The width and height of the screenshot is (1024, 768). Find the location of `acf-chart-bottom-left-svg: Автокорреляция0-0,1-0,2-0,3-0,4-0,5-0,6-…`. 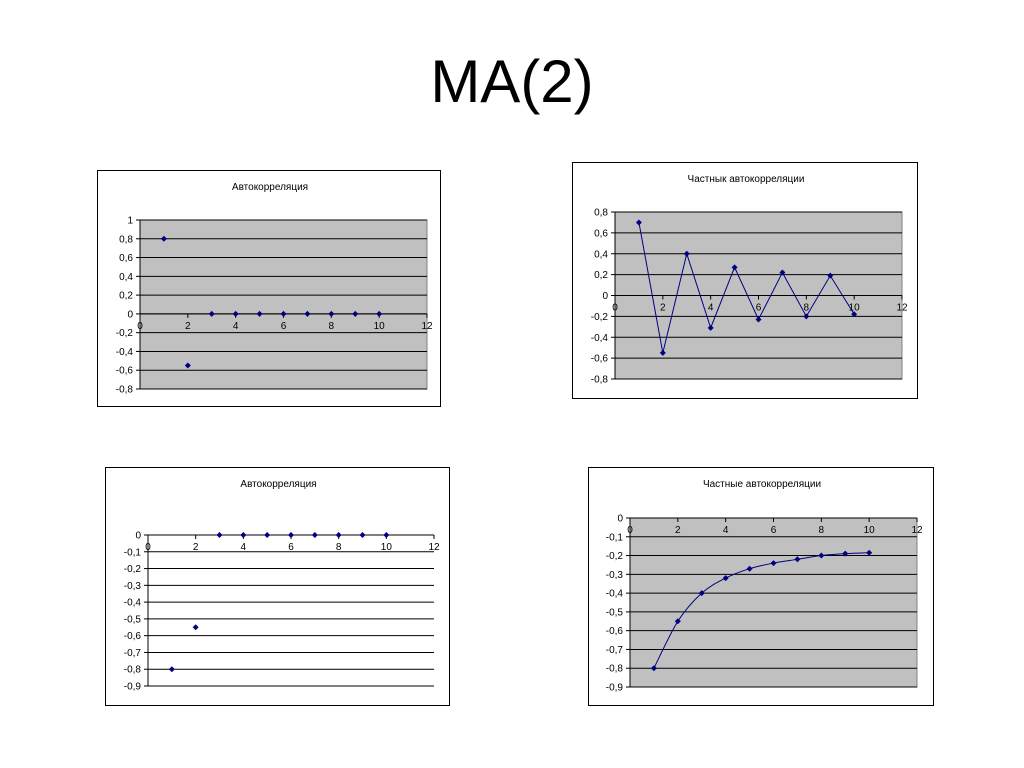

acf-chart-bottom-left-svg: Автокорреляция0-0,1-0,2-0,3-0,4-0,5-0,6-… is located at coordinates (282, 586).